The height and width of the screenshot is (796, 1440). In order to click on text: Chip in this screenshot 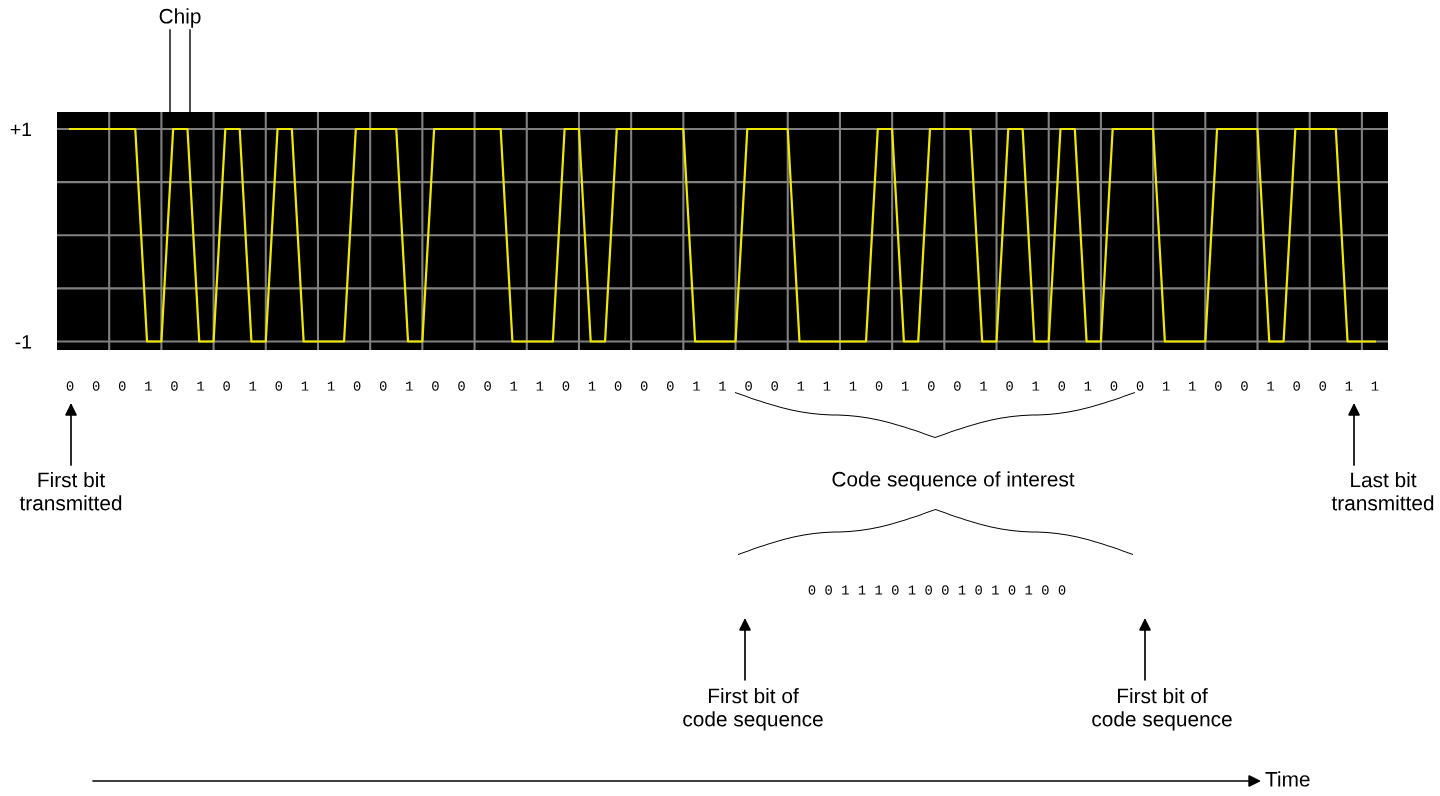, I will do `click(180, 18)`.